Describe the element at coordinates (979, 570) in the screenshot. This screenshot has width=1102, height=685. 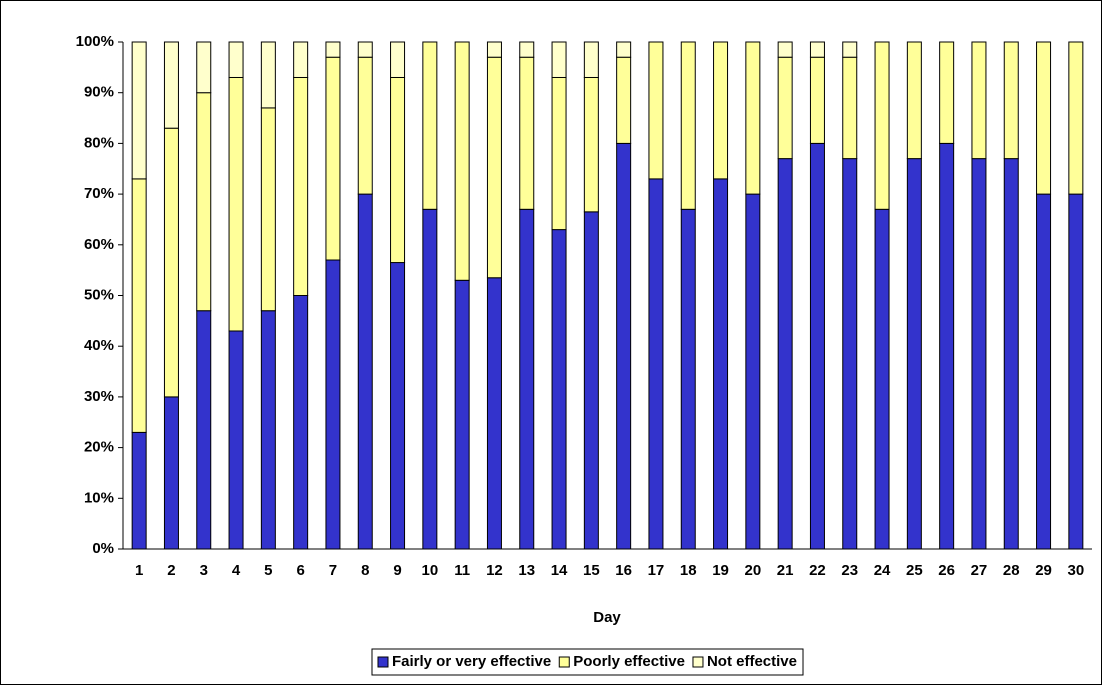
I see `x-tick-label: 27` at that location.